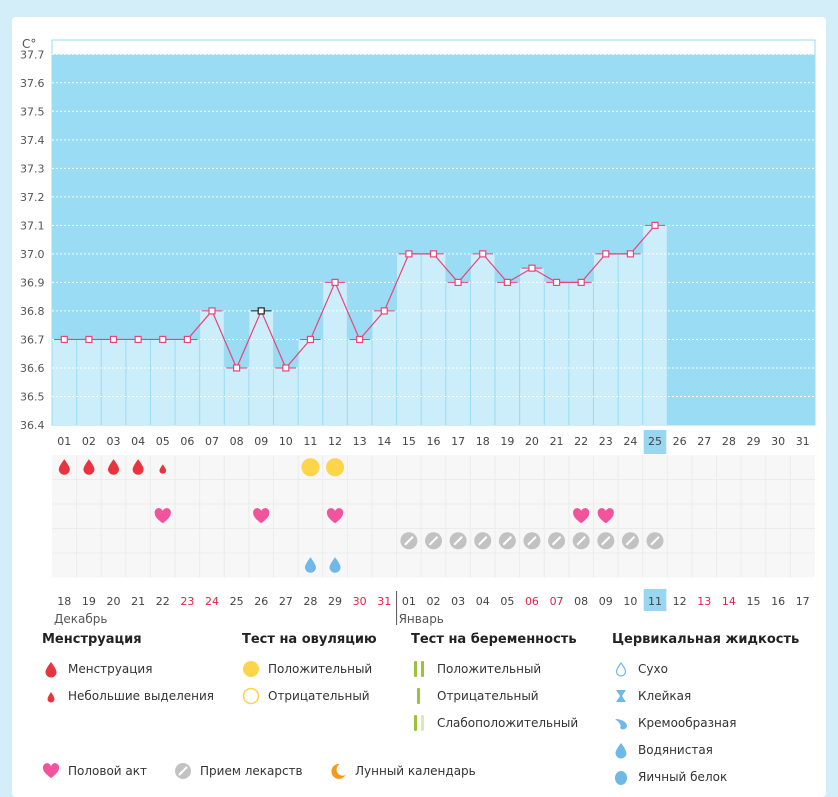 This screenshot has width=838, height=797. I want to click on month-label: Декабрь, so click(80, 619).